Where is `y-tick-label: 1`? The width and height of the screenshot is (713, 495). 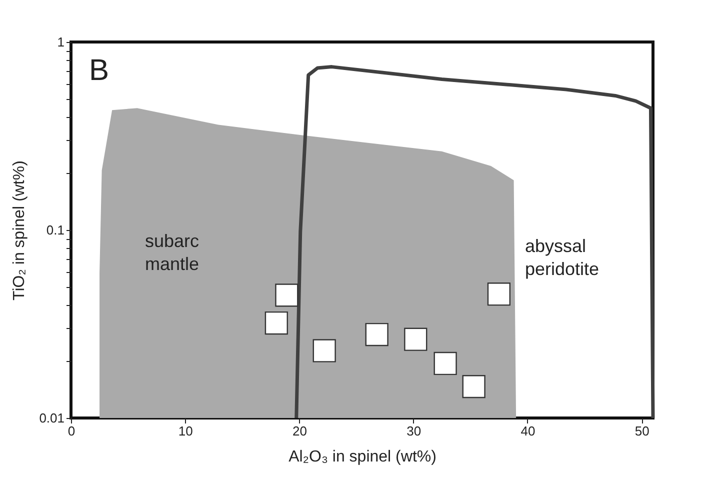
y-tick-label: 1 is located at coordinates (60, 42).